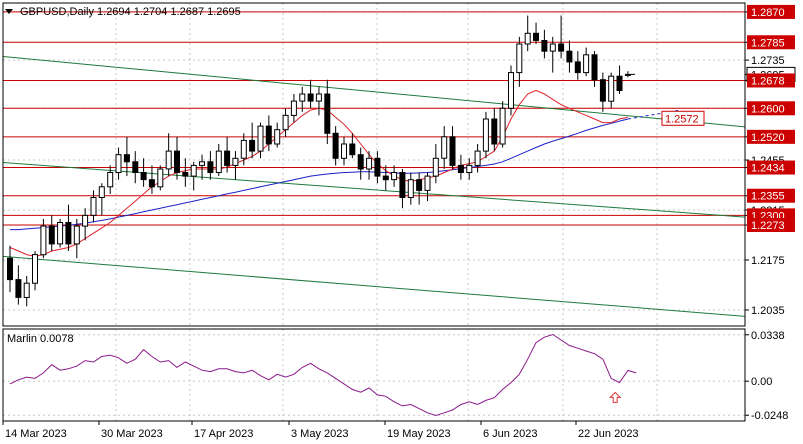  Describe the element at coordinates (510, 434) in the screenshot. I see `time-tick-label: 6 Jun 2023` at that location.